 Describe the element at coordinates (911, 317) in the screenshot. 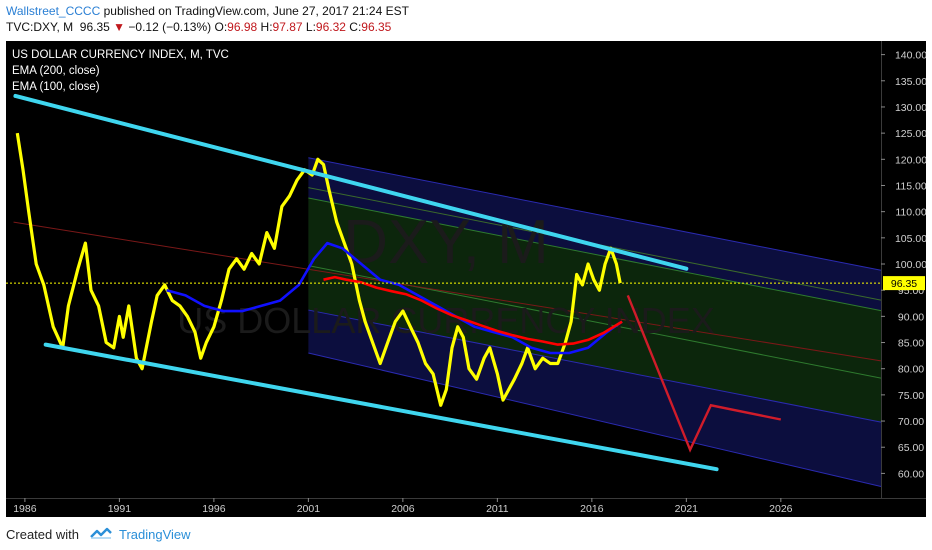

I see `y-tick-label: 90.00` at that location.